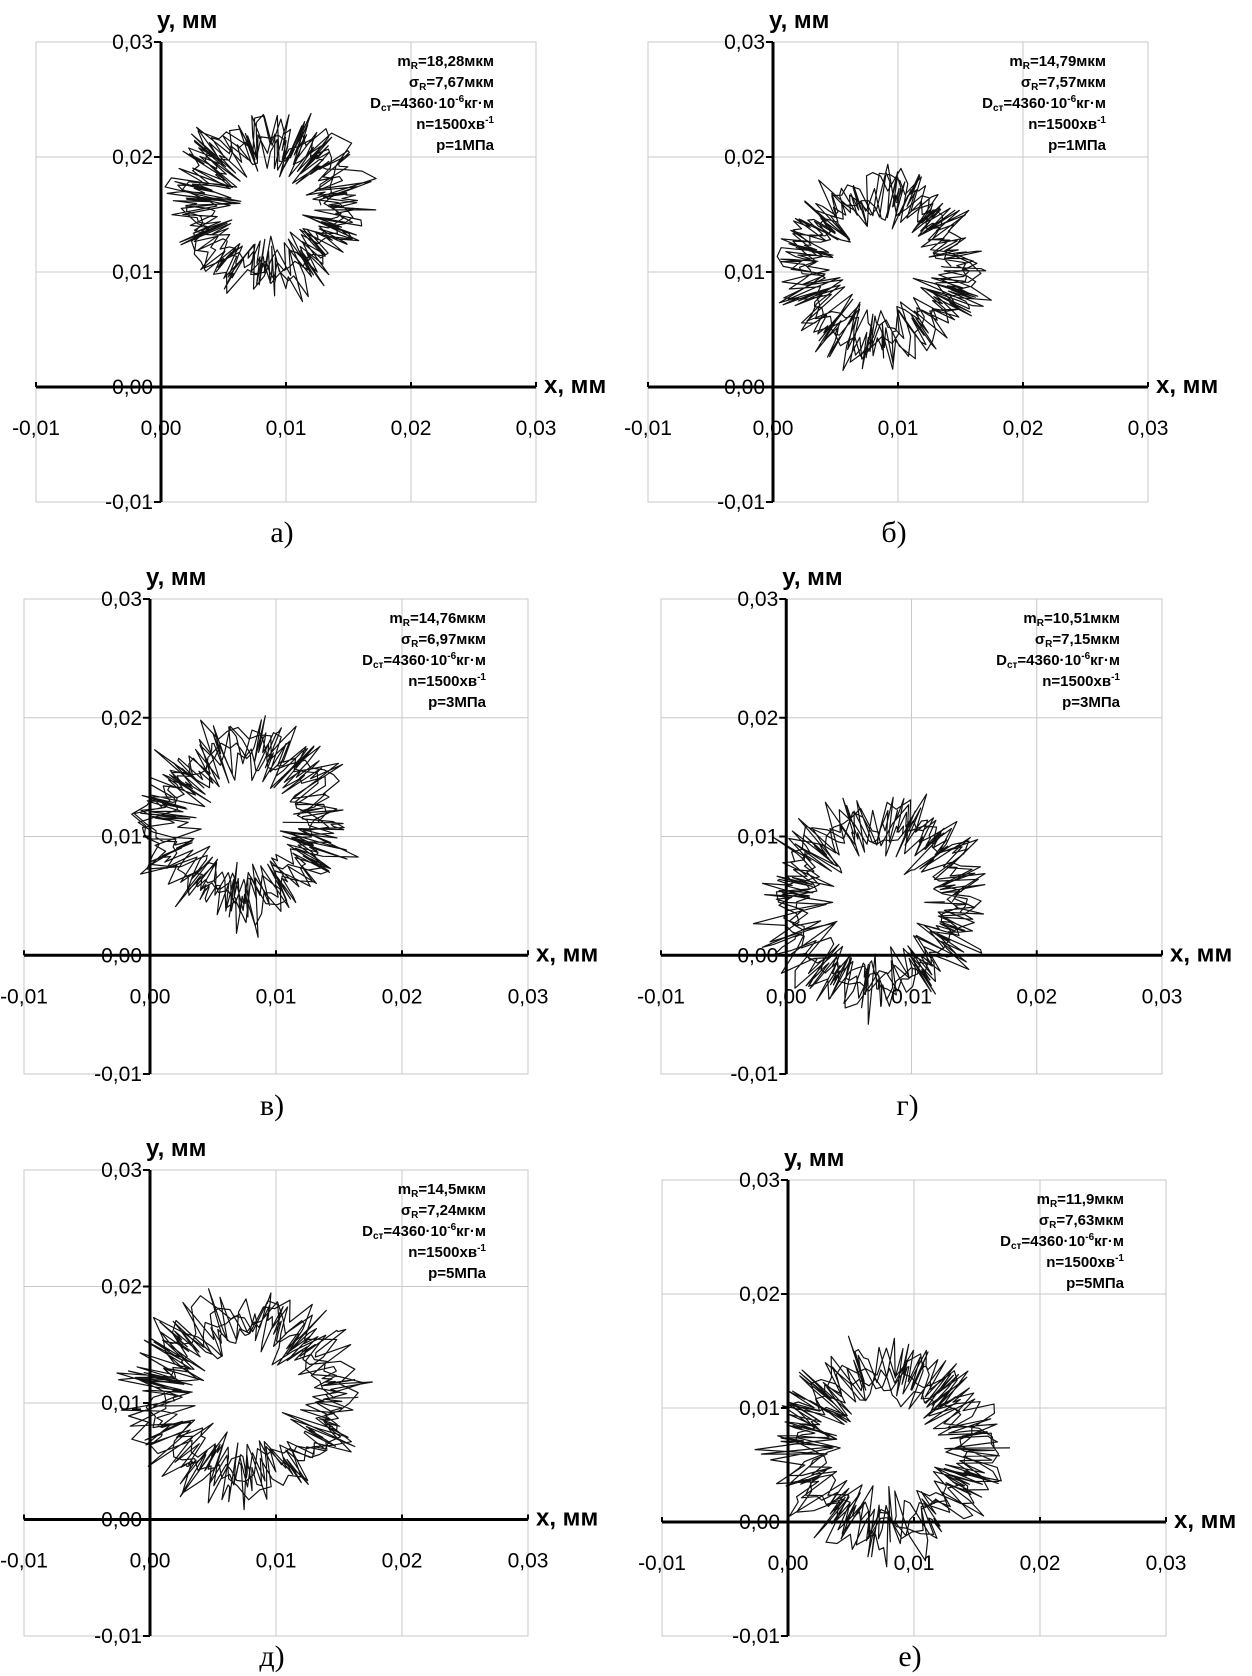  Describe the element at coordinates (1057, 62) in the screenshot. I see `parameter-annotation-line: mR=14,79мкм` at that location.